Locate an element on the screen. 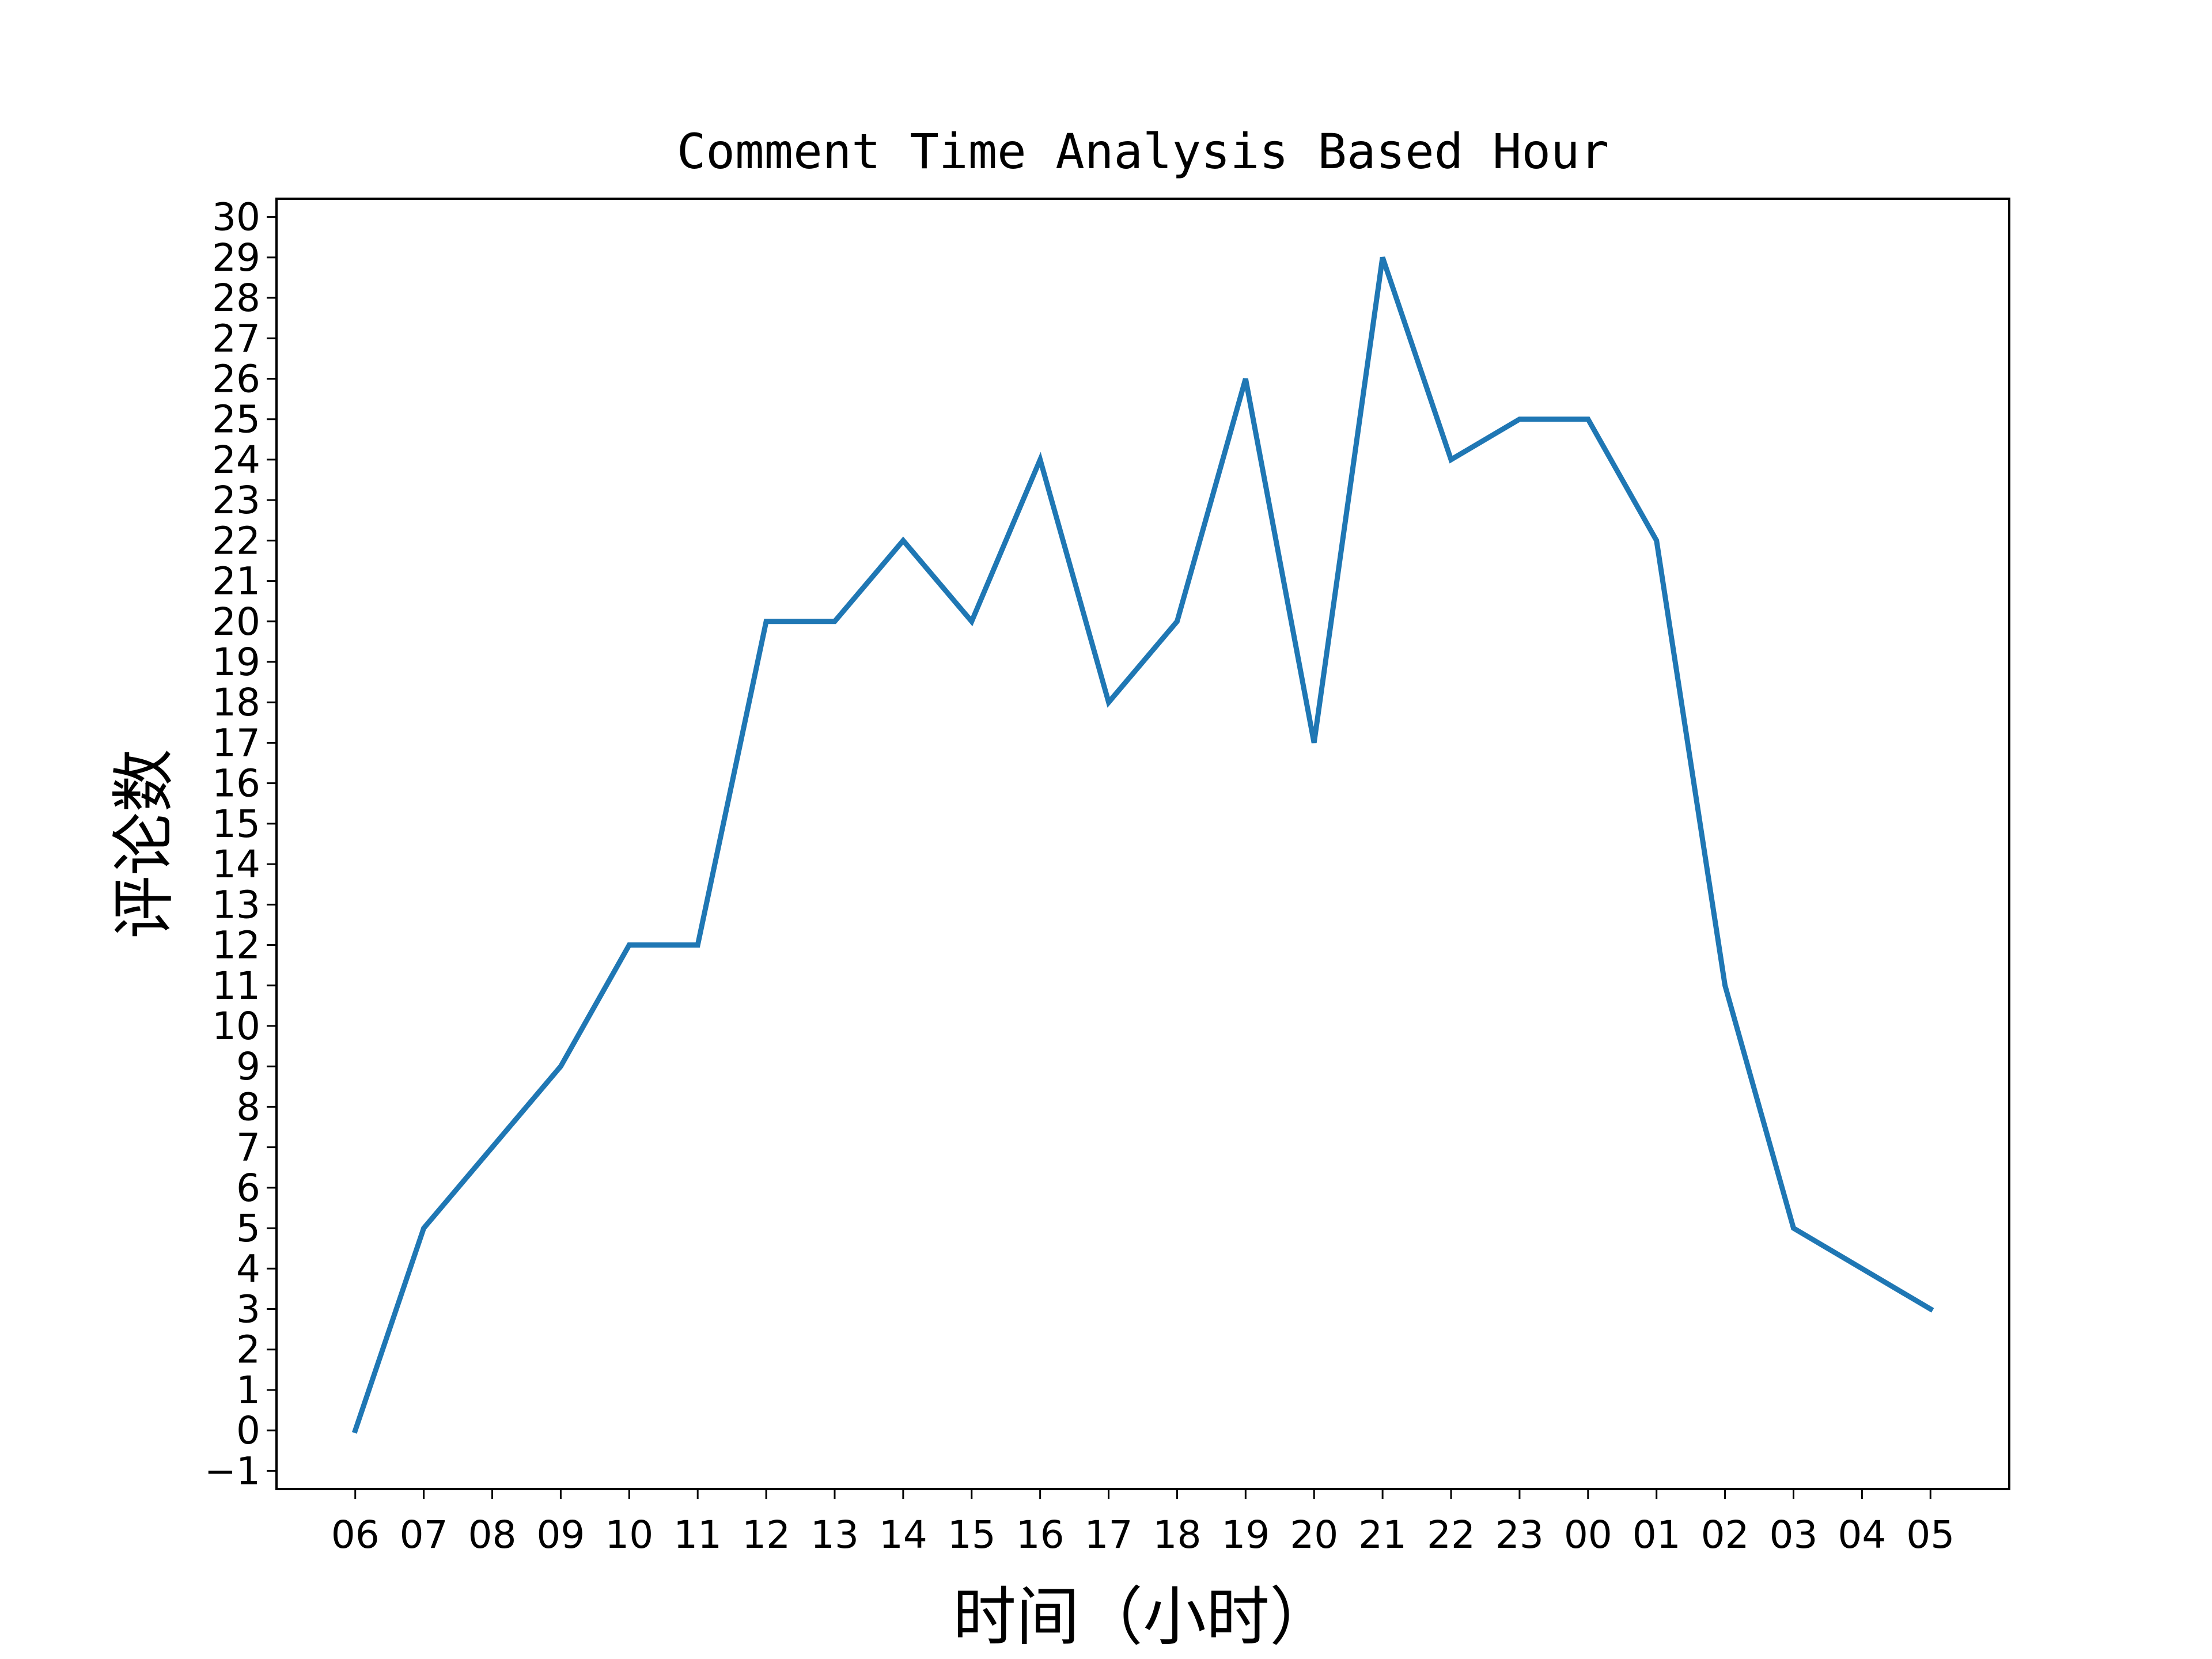 Image resolution: width=2212 pixels, height=1659 pixels. y-tick-label: 13 is located at coordinates (236, 904).